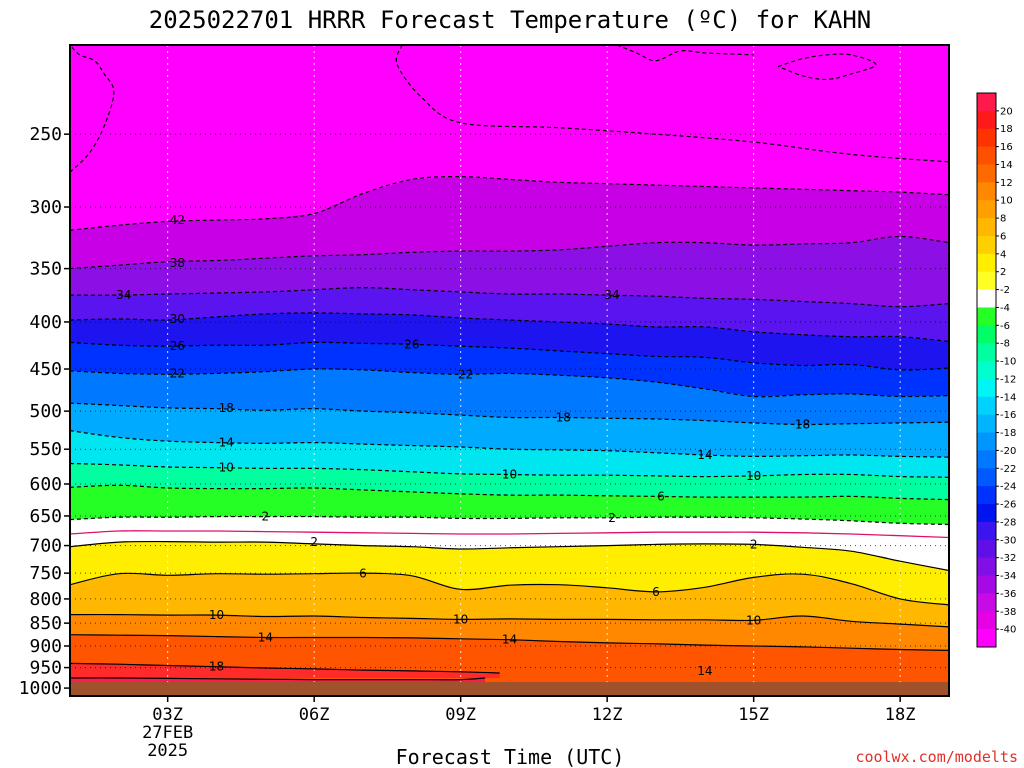 The image size is (1024, 768). Describe the element at coordinates (1008, 505) in the screenshot. I see `colorbar-label: -26` at that location.